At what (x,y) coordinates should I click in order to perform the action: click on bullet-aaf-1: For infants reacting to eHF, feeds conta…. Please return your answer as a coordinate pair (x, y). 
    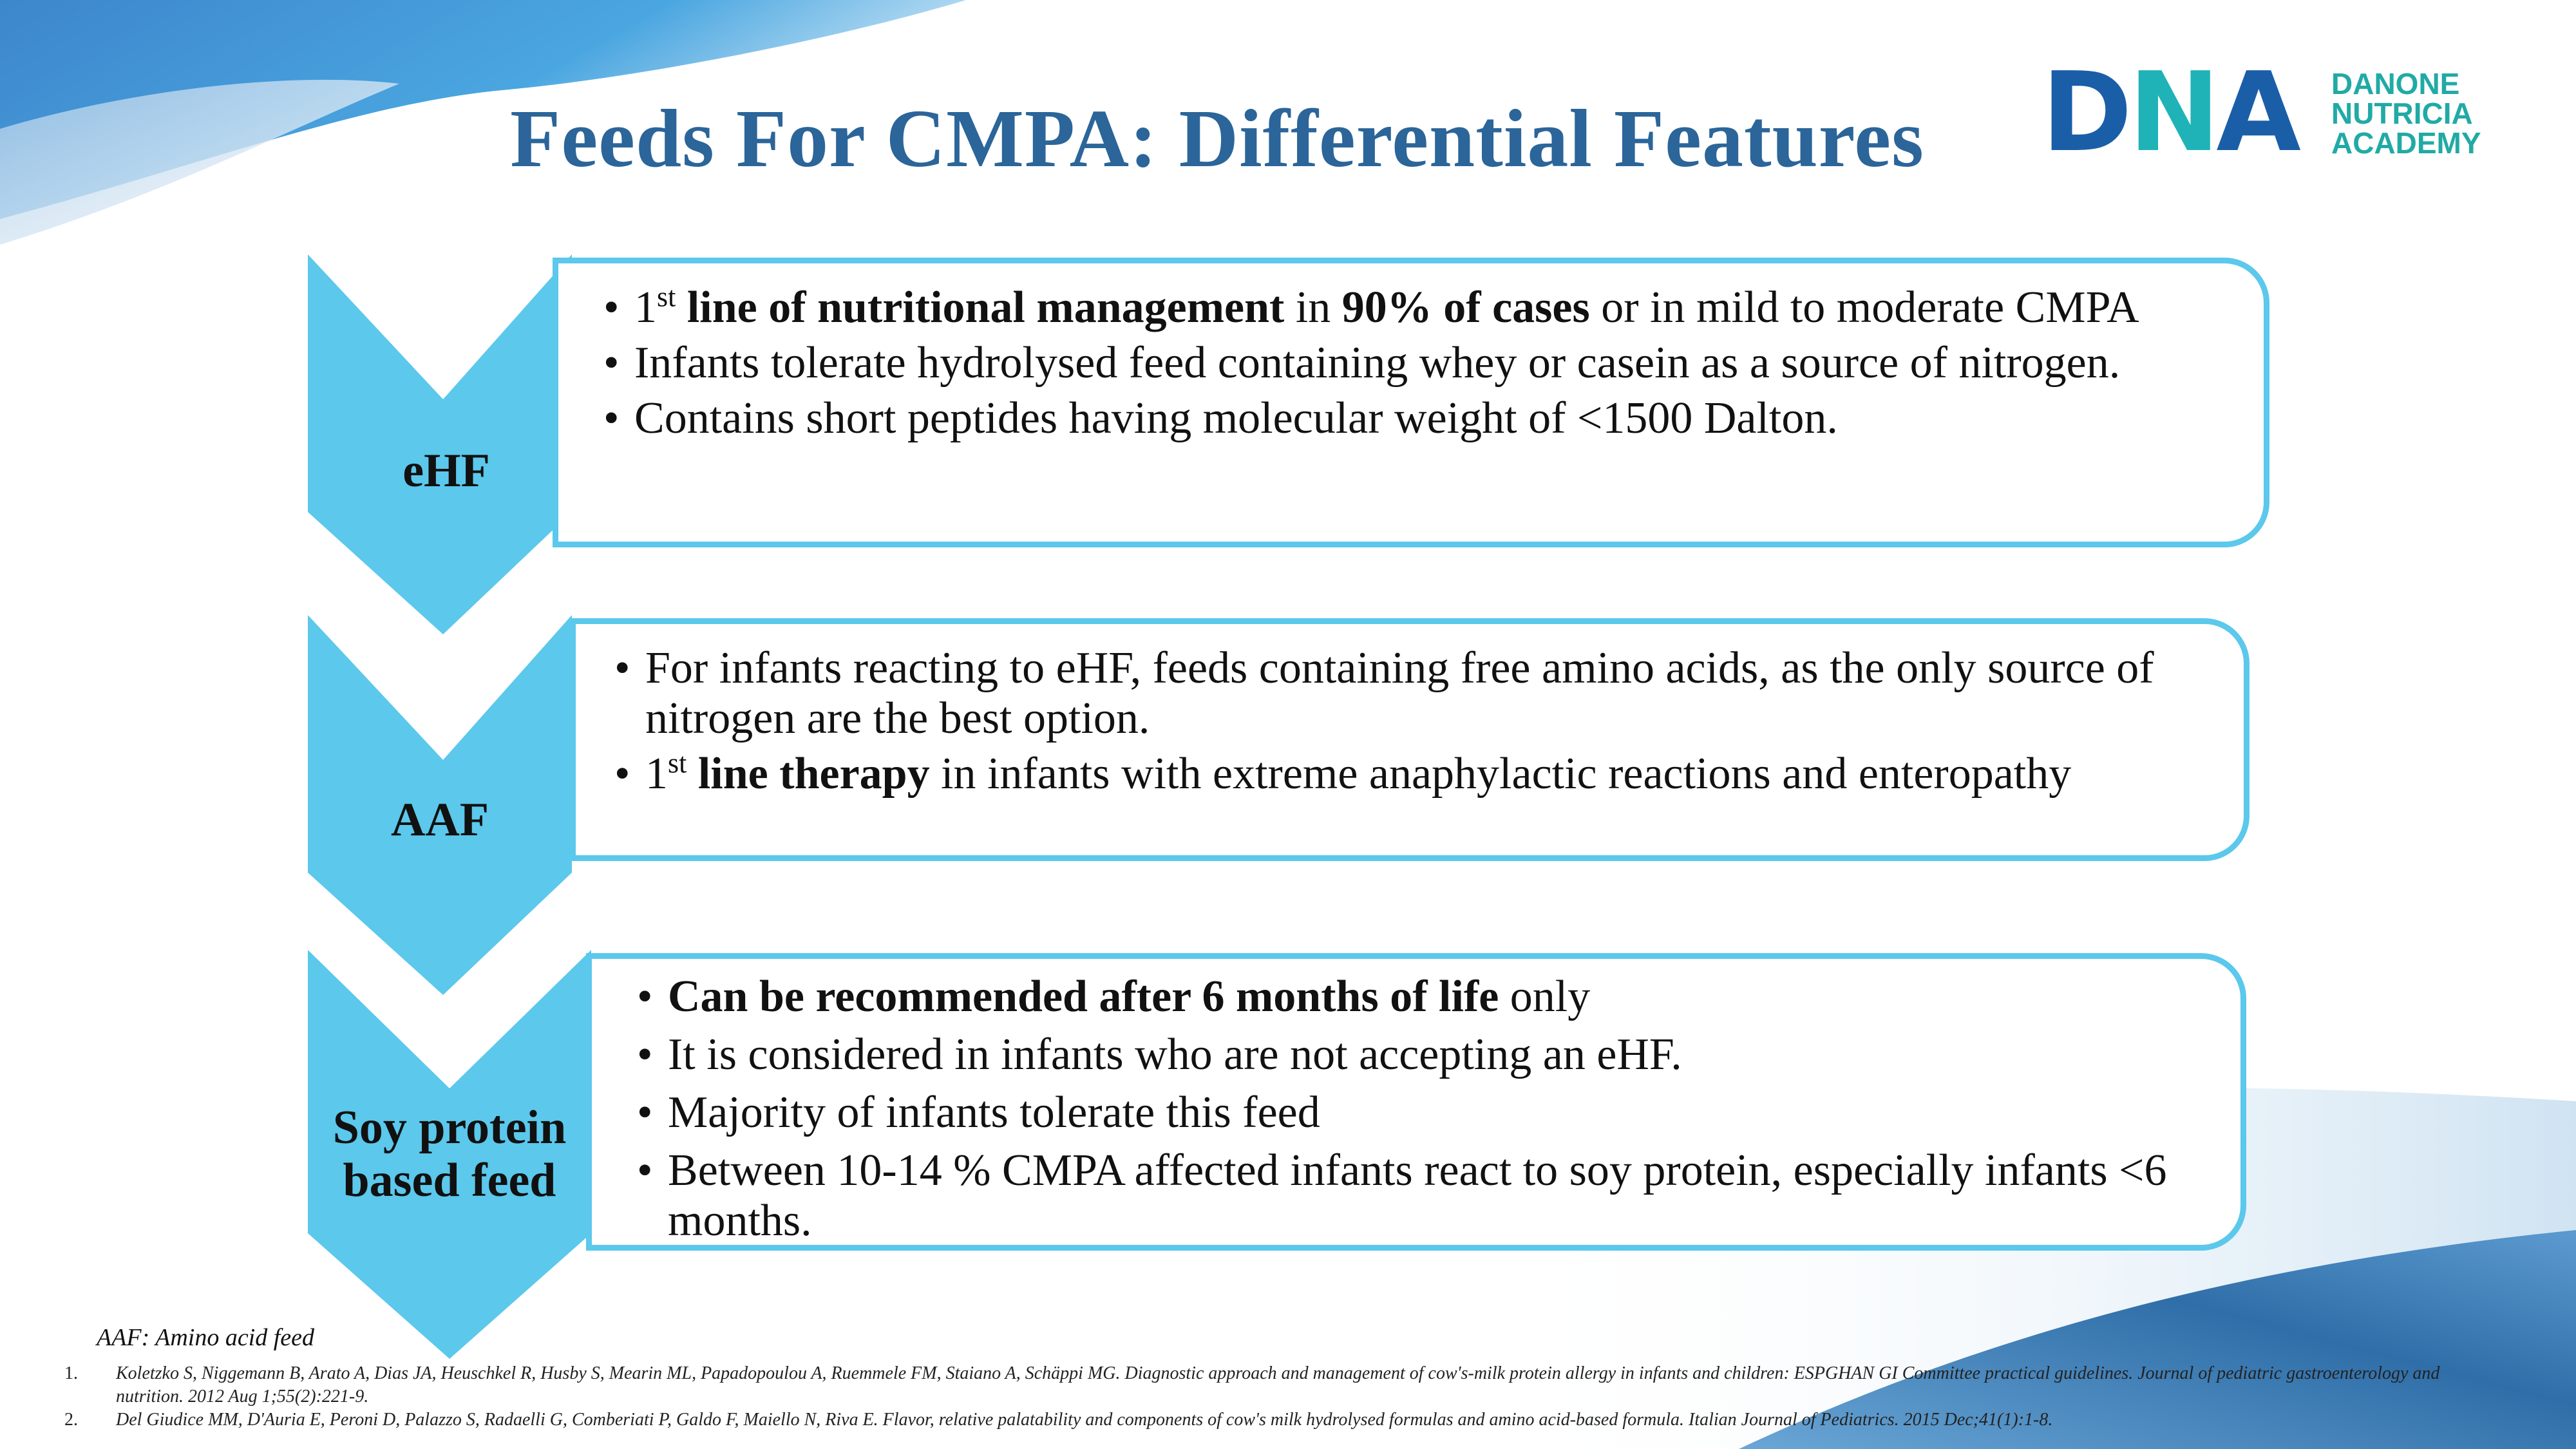
    Looking at the image, I should click on (1409, 693).